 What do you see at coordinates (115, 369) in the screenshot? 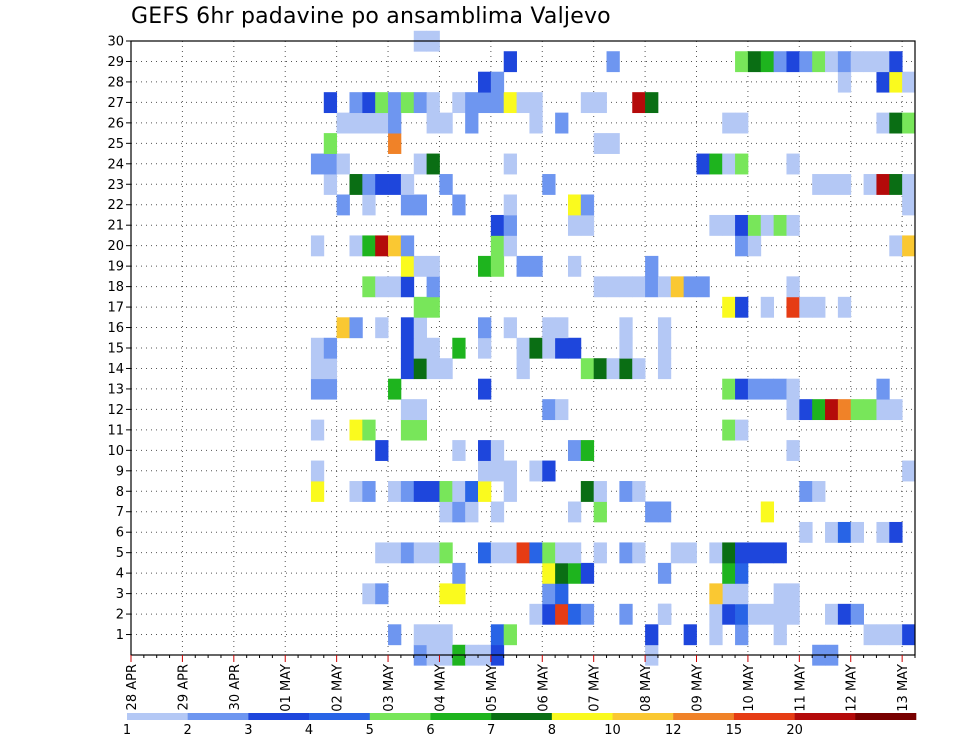
I see `y-tick-label: 14` at bounding box center [115, 369].